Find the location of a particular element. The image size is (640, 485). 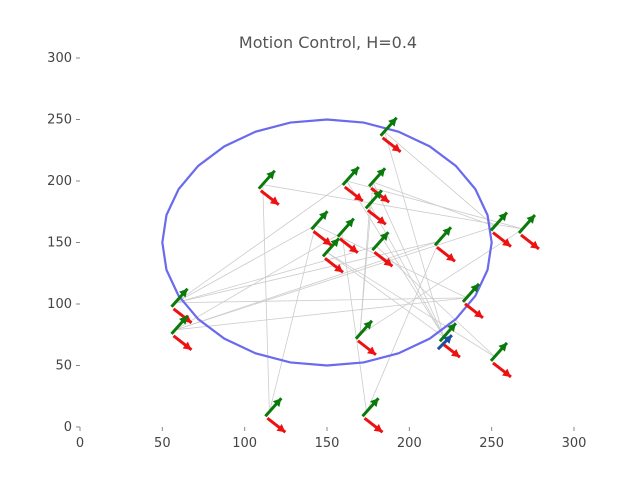

x-tick-label: 300 is located at coordinates (574, 443).